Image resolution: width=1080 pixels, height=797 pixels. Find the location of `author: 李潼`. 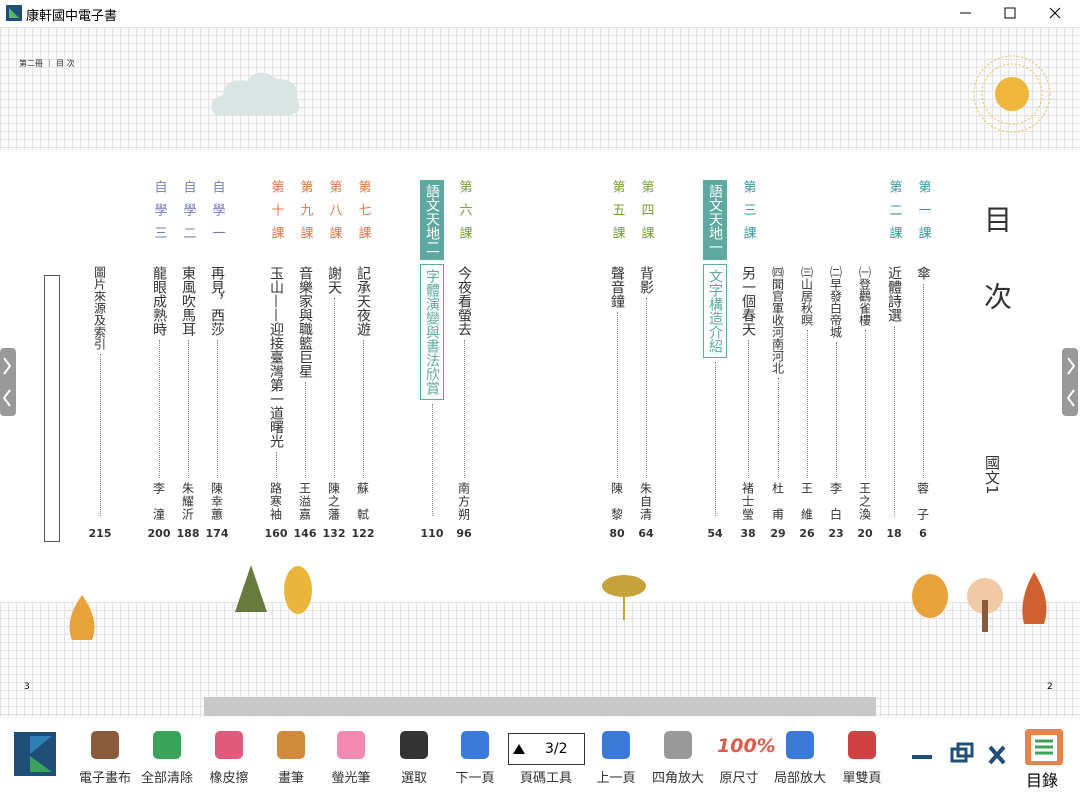

author: 李潼 is located at coordinates (158, 501).